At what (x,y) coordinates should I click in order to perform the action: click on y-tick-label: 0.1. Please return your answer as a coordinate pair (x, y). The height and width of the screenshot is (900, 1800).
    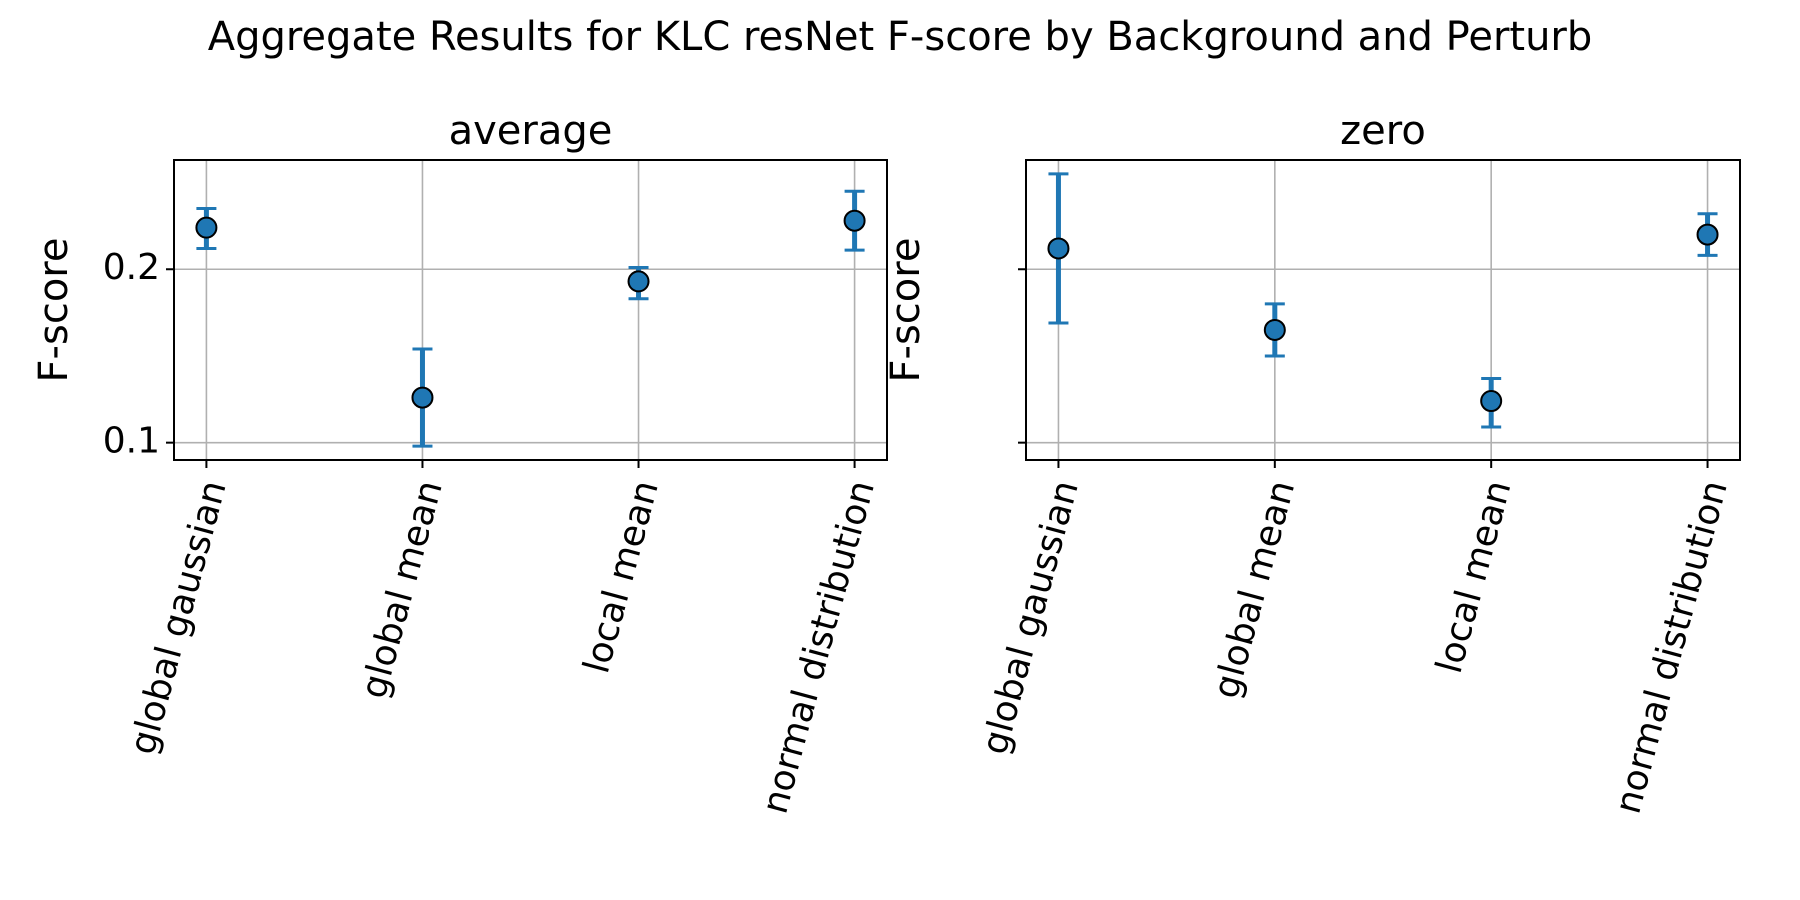
    Looking at the image, I should click on (131, 441).